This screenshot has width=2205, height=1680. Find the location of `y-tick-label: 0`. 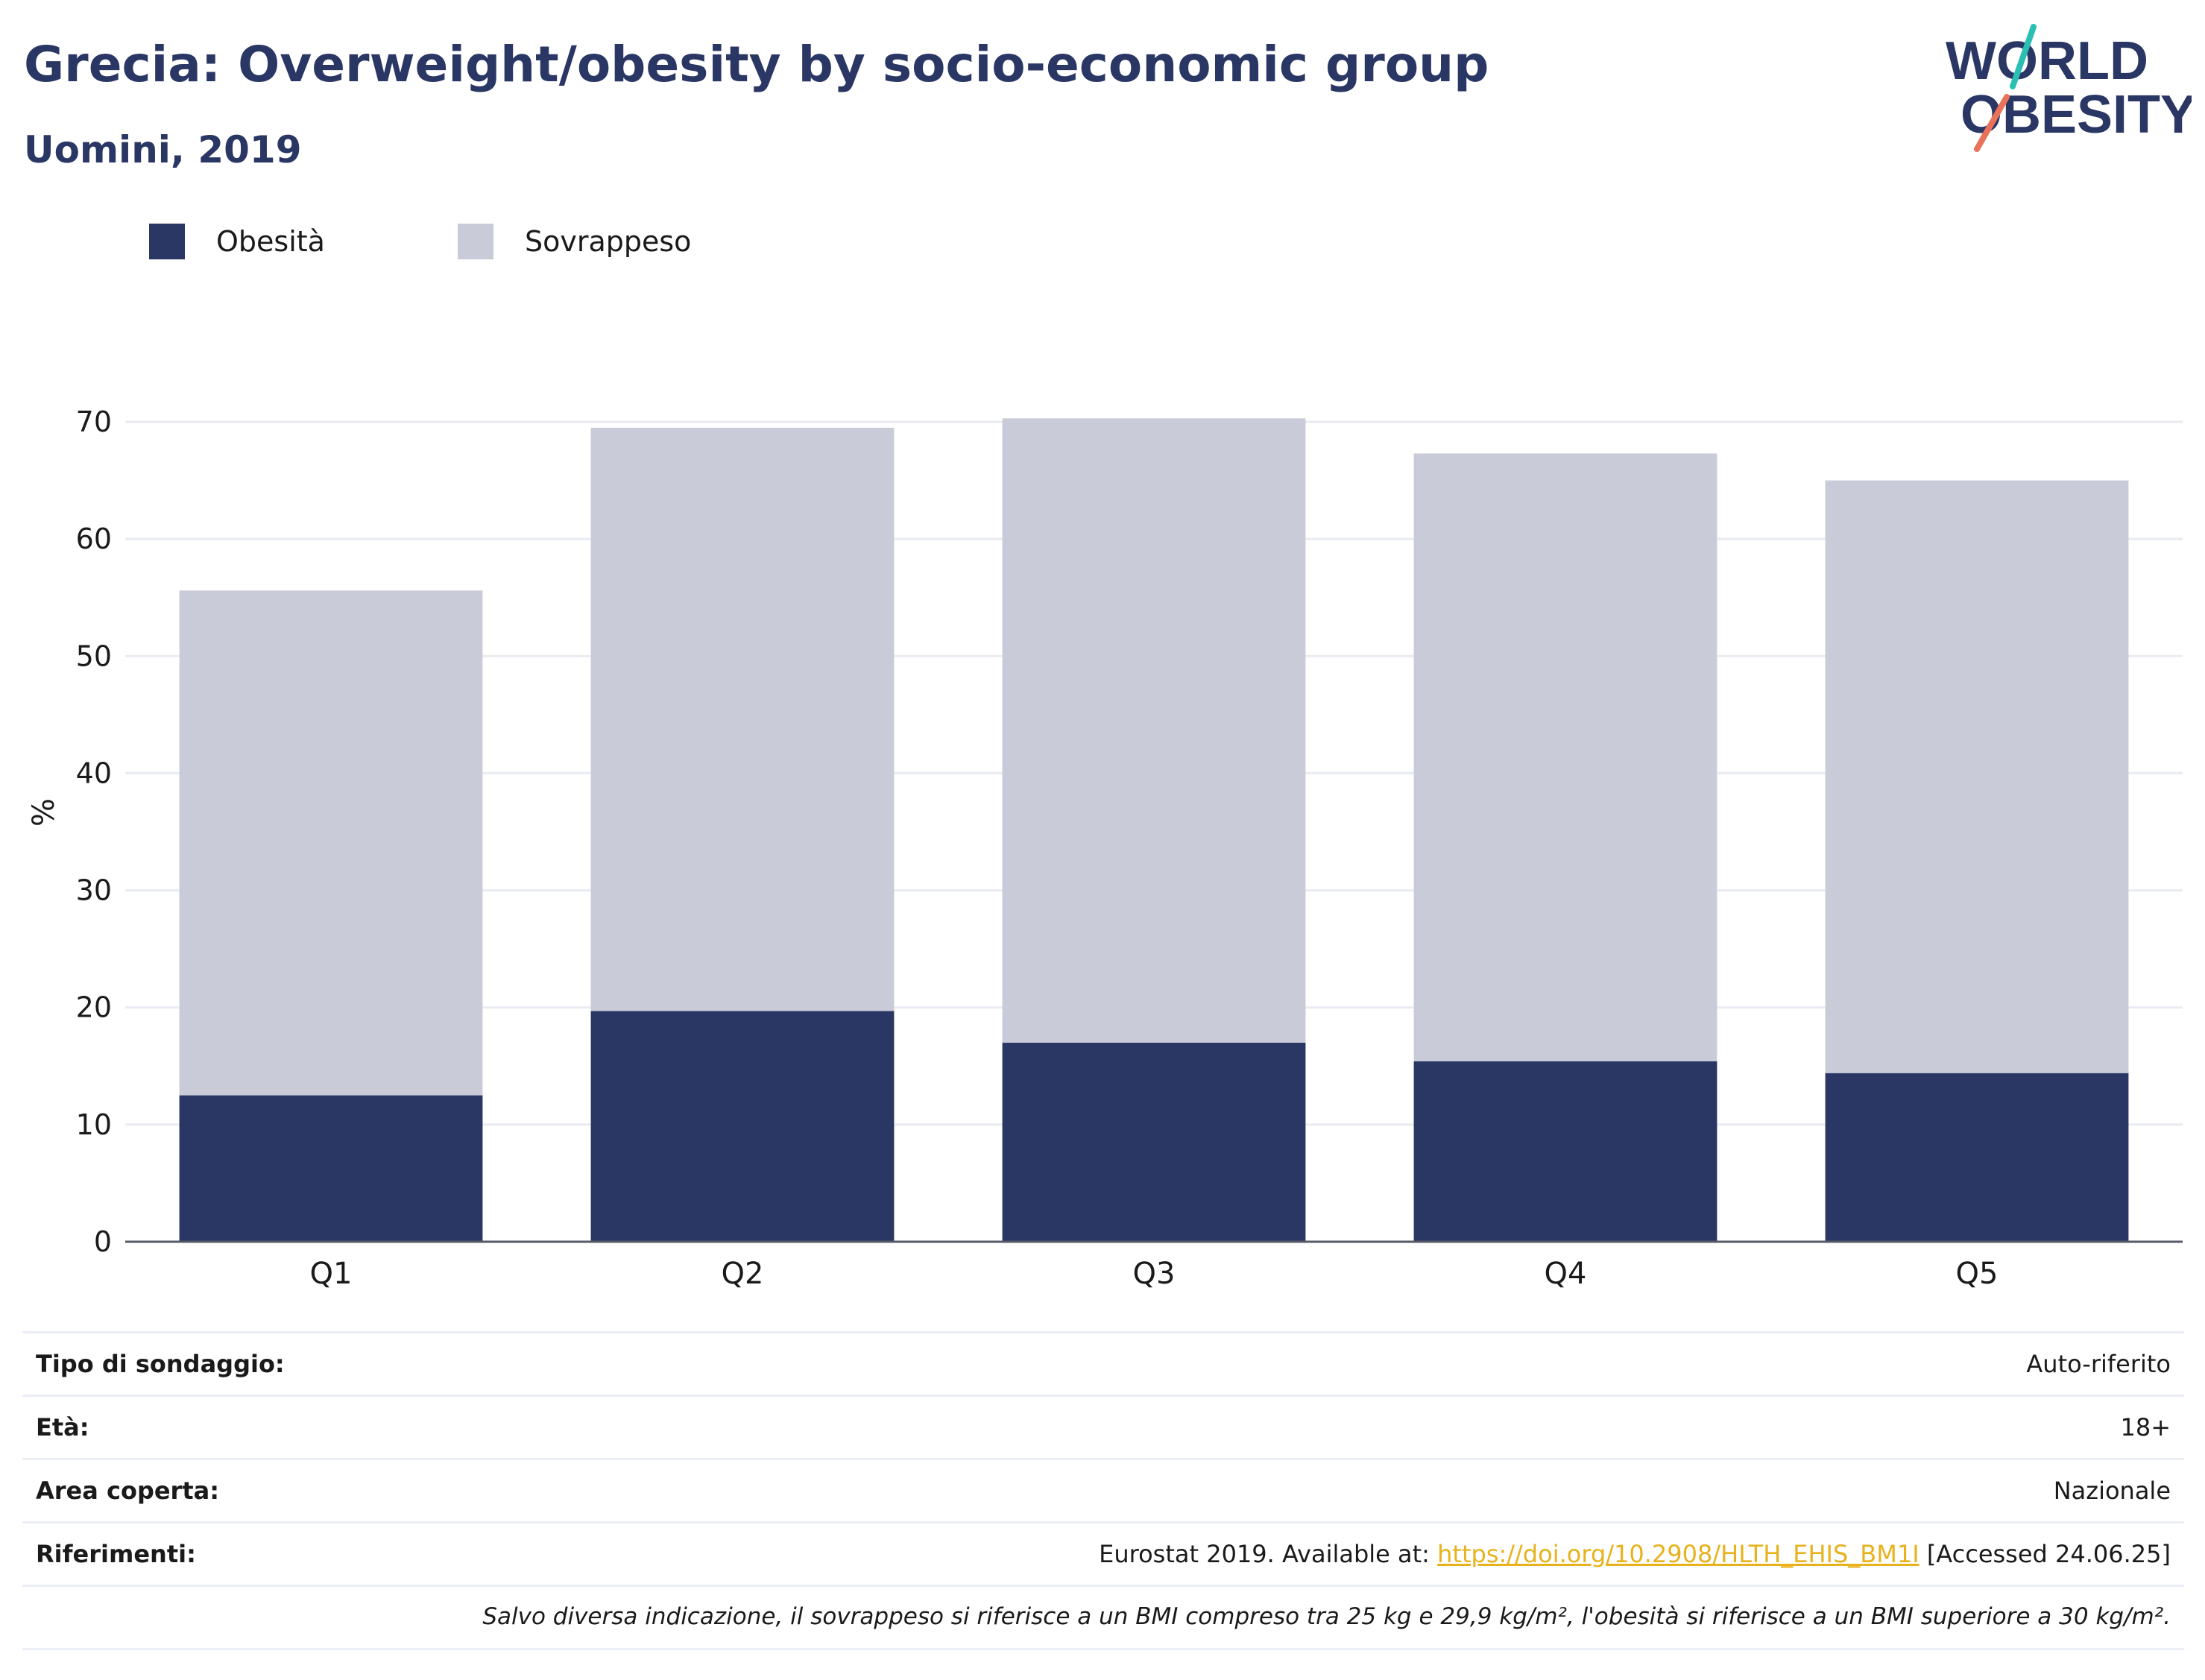

y-tick-label: 0 is located at coordinates (103, 1241).